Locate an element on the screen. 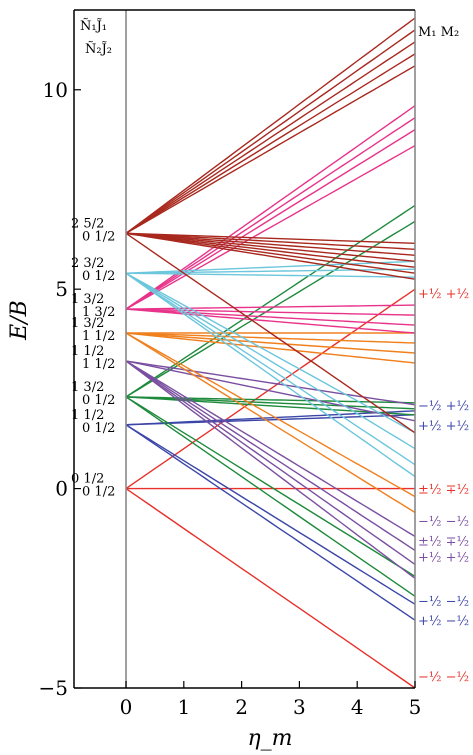 The width and height of the screenshot is (473, 755). state-label-upper: 2 3/2 is located at coordinates (87, 263).